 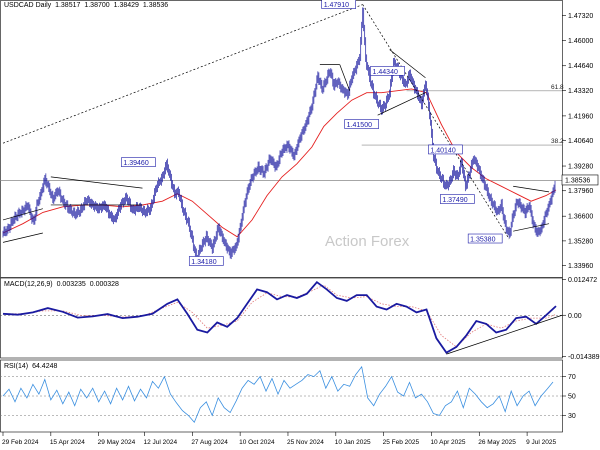 I want to click on date-tick-label: 10 Oct 2024, so click(x=257, y=442).